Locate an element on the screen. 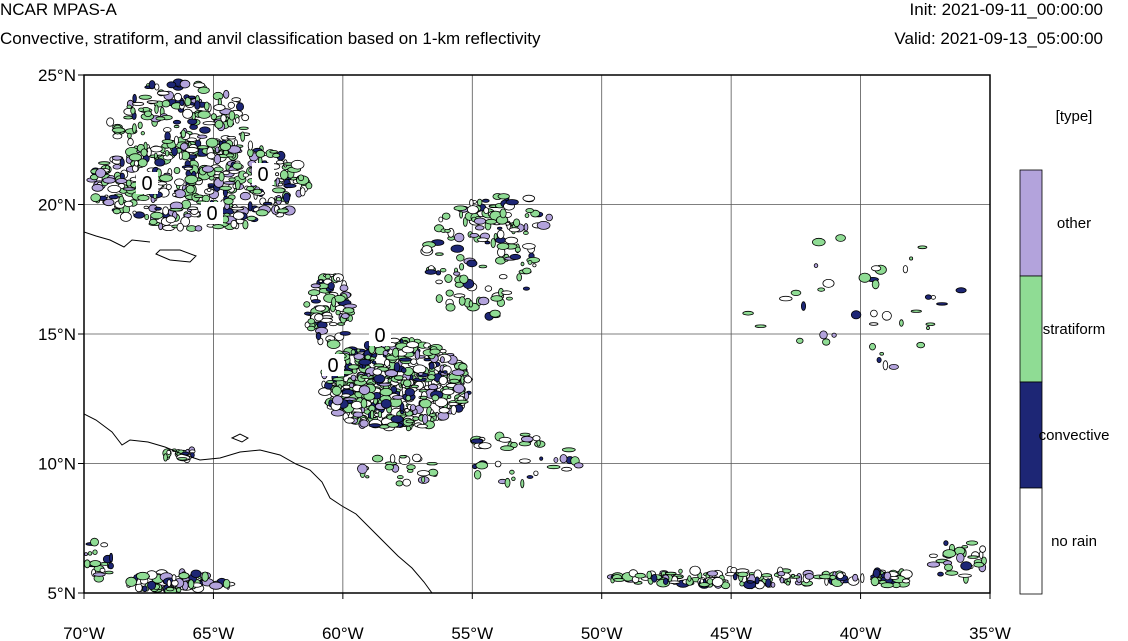 The height and width of the screenshot is (641, 1128). lat-tick-label: 5°N is located at coordinates (61, 593).